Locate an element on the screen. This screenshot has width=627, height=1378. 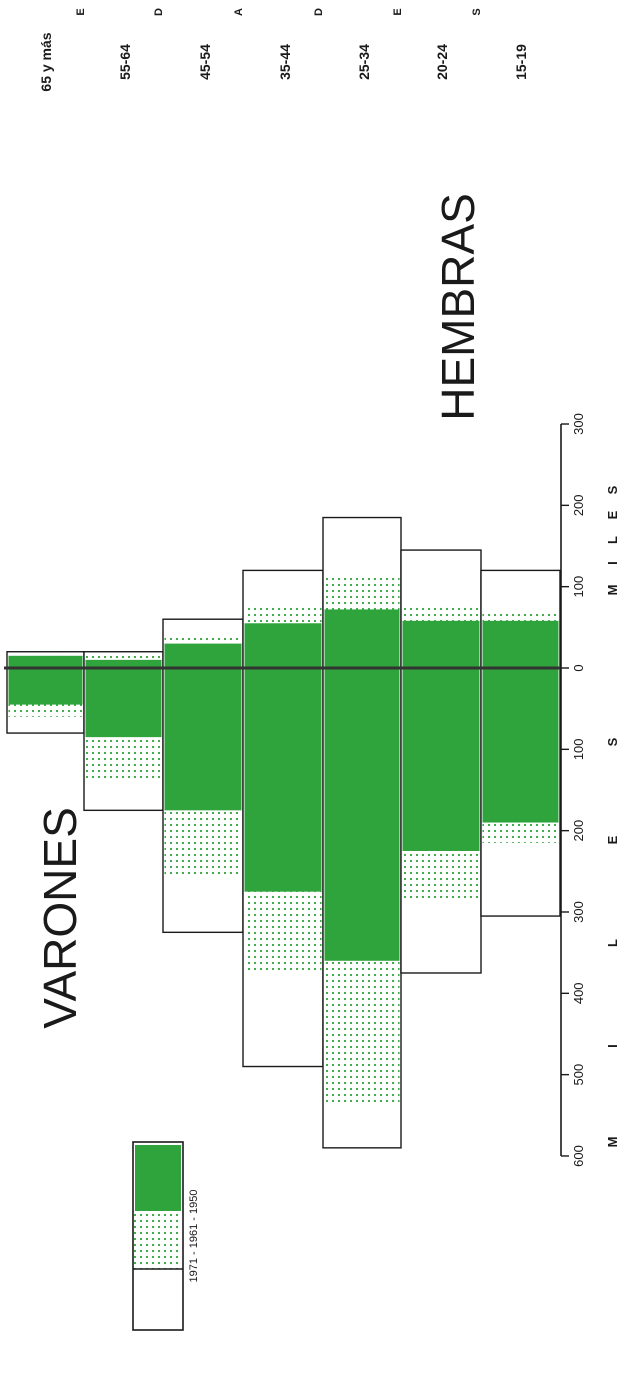
age-label-6: 15-19 is located at coordinates (521, 62).